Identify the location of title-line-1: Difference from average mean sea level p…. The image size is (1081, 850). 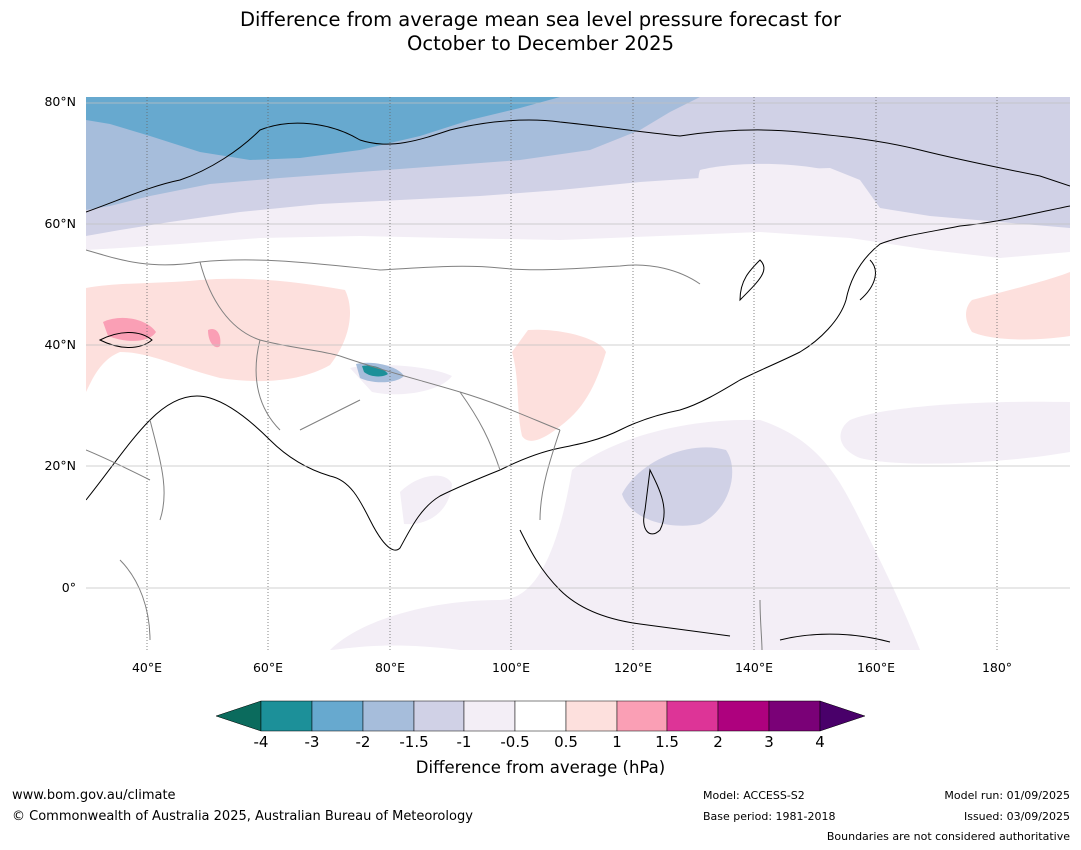
(540, 19).